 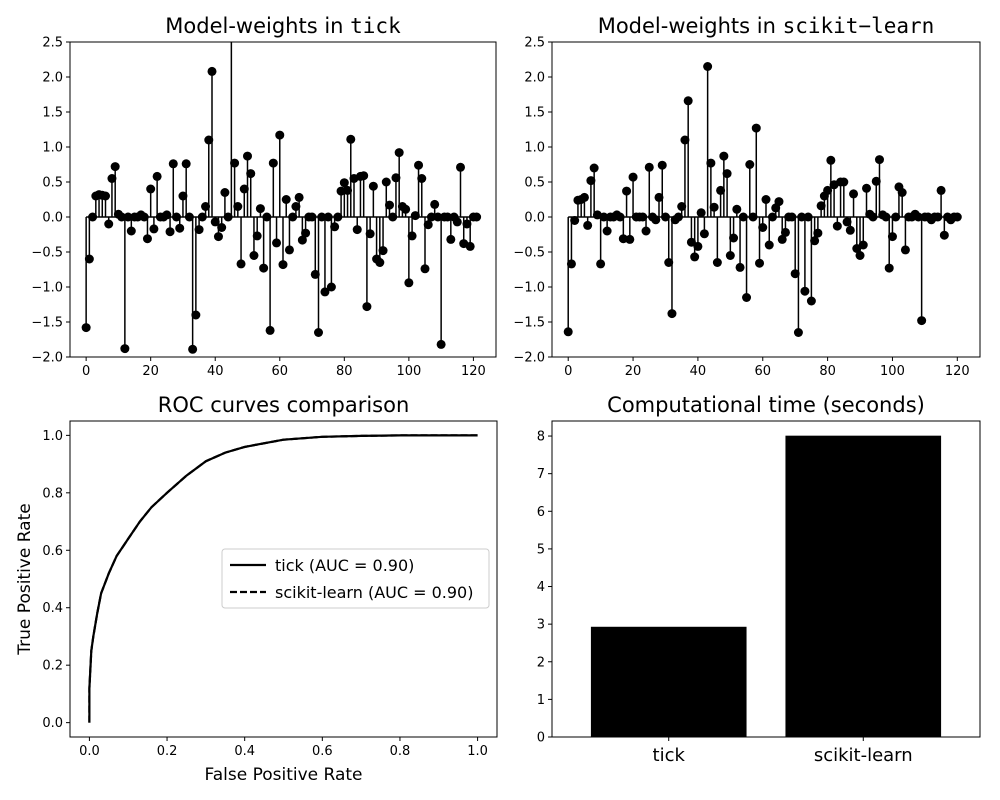 I want to click on y-tick-label: 2.0, so click(x=52, y=78).